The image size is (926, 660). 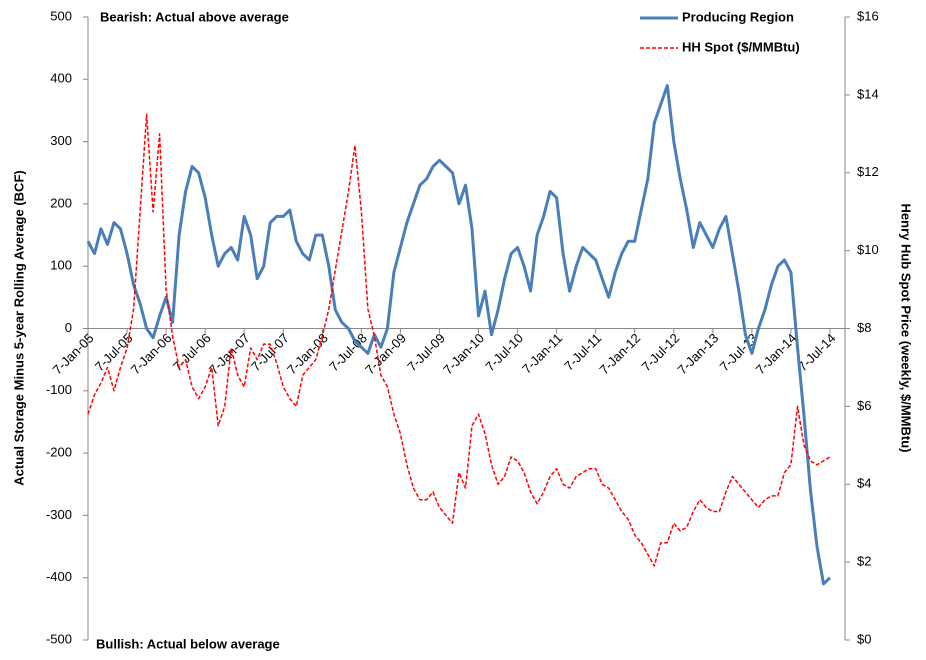 I want to click on y2-tick-label: $16, so click(x=868, y=15).